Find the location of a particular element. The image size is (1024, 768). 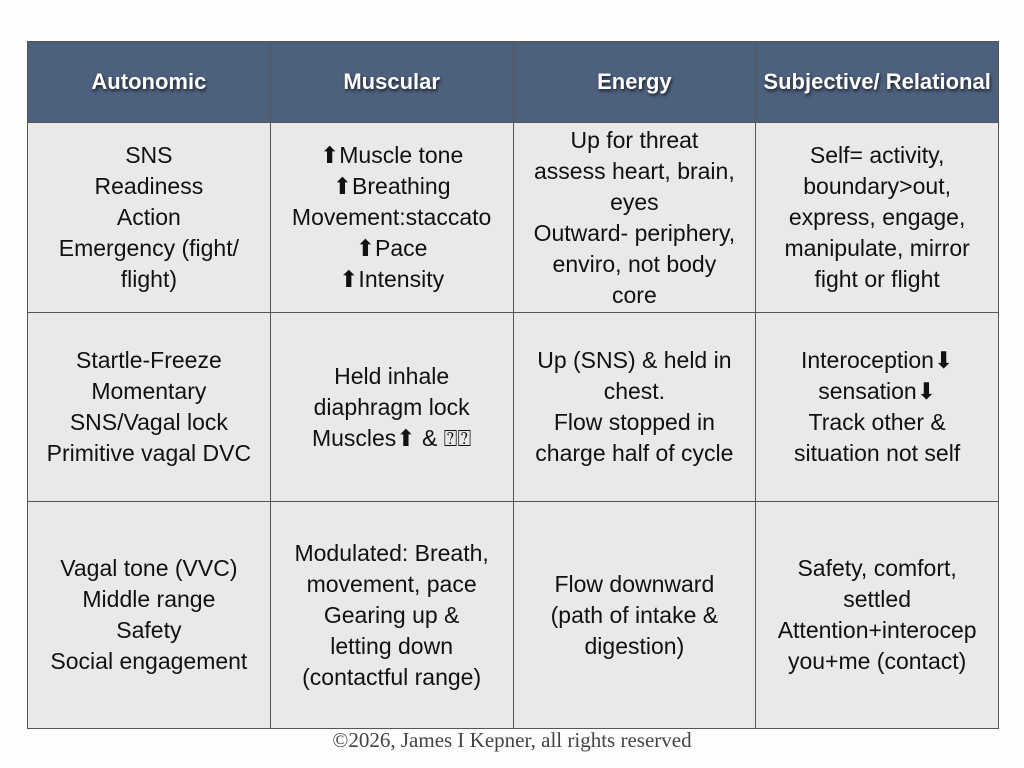

cell-line: chest. is located at coordinates (634, 391).